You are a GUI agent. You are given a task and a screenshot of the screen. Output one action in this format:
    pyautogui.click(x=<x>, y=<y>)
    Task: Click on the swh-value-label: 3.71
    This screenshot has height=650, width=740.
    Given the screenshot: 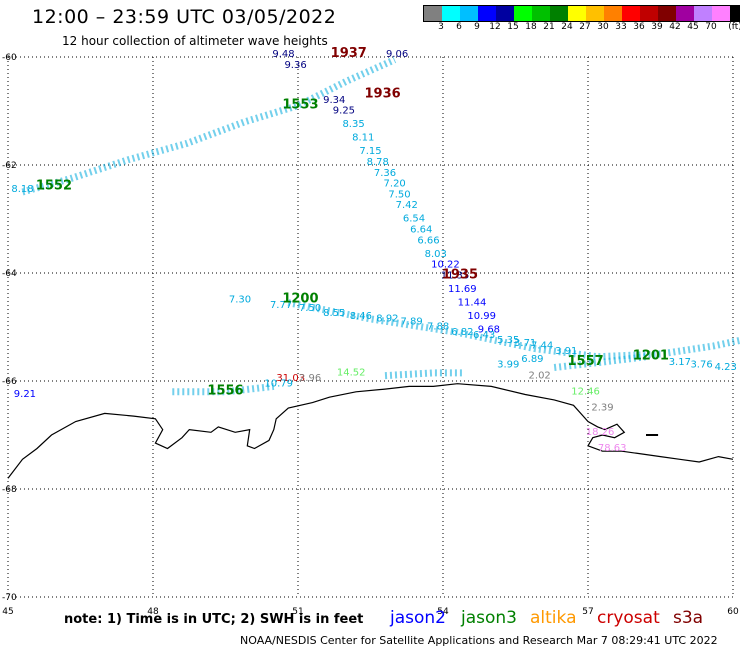 What is the action you would take?
    pyautogui.click(x=525, y=343)
    